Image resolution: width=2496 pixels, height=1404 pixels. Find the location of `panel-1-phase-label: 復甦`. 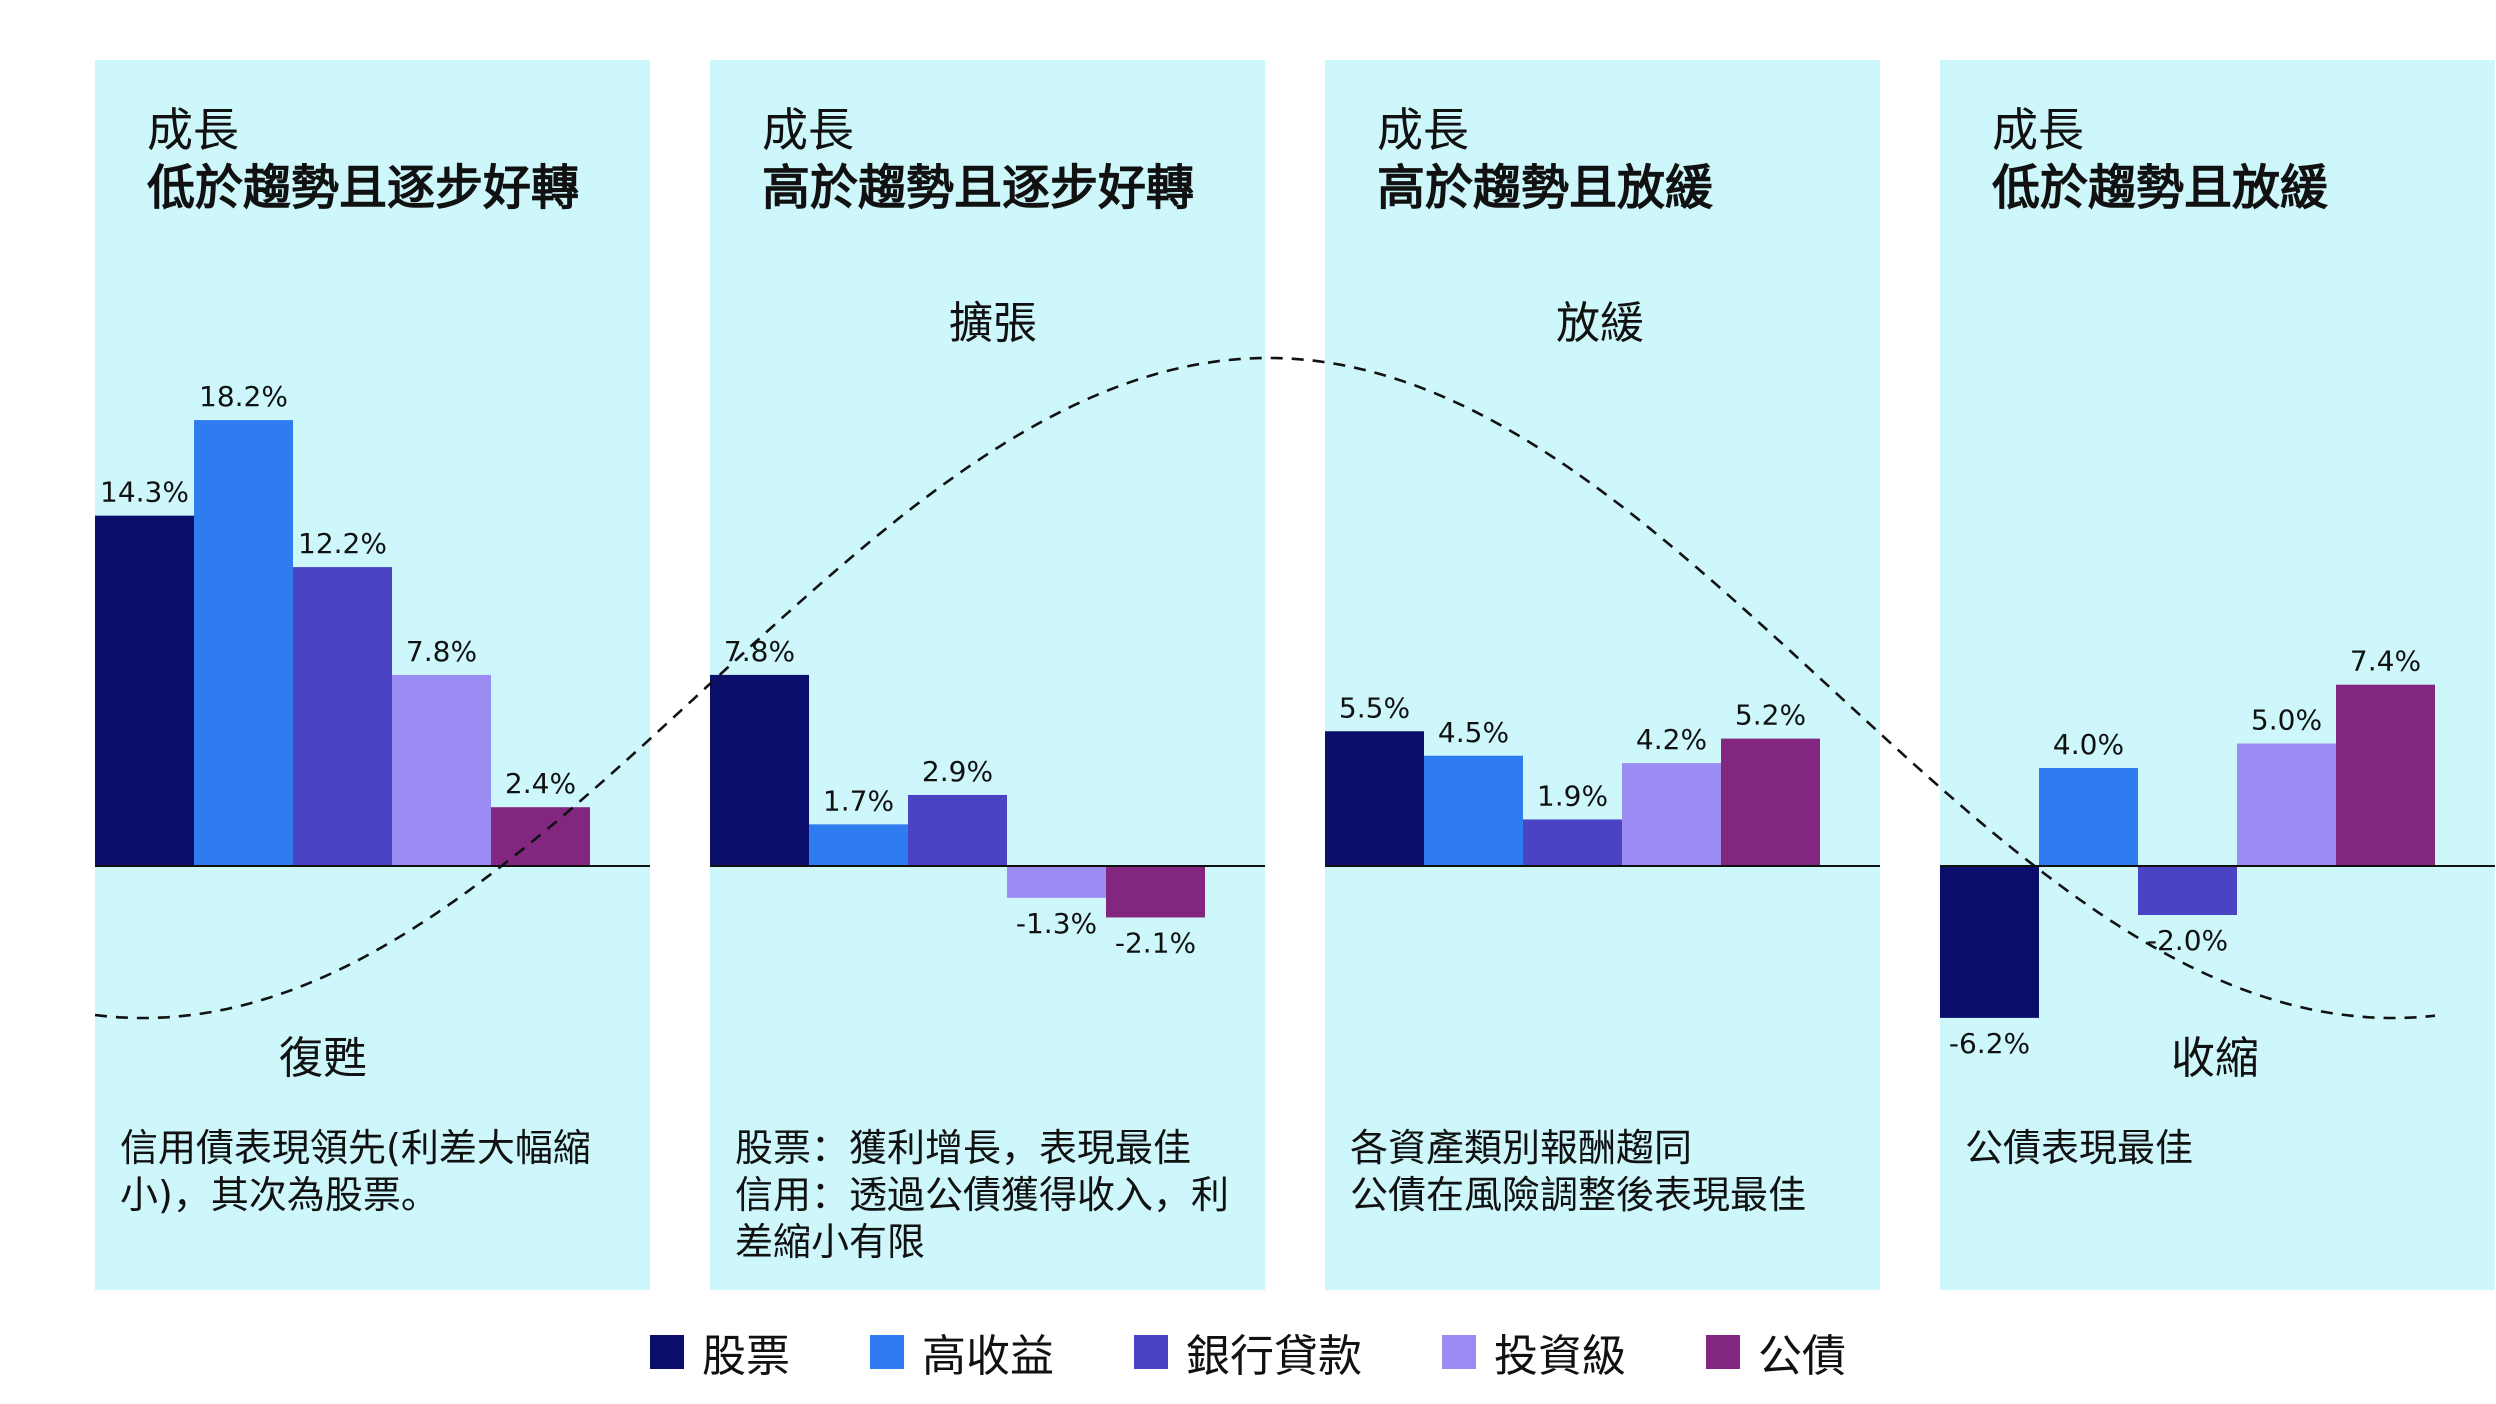

panel-1-phase-label: 復甦 is located at coordinates (323, 1058).